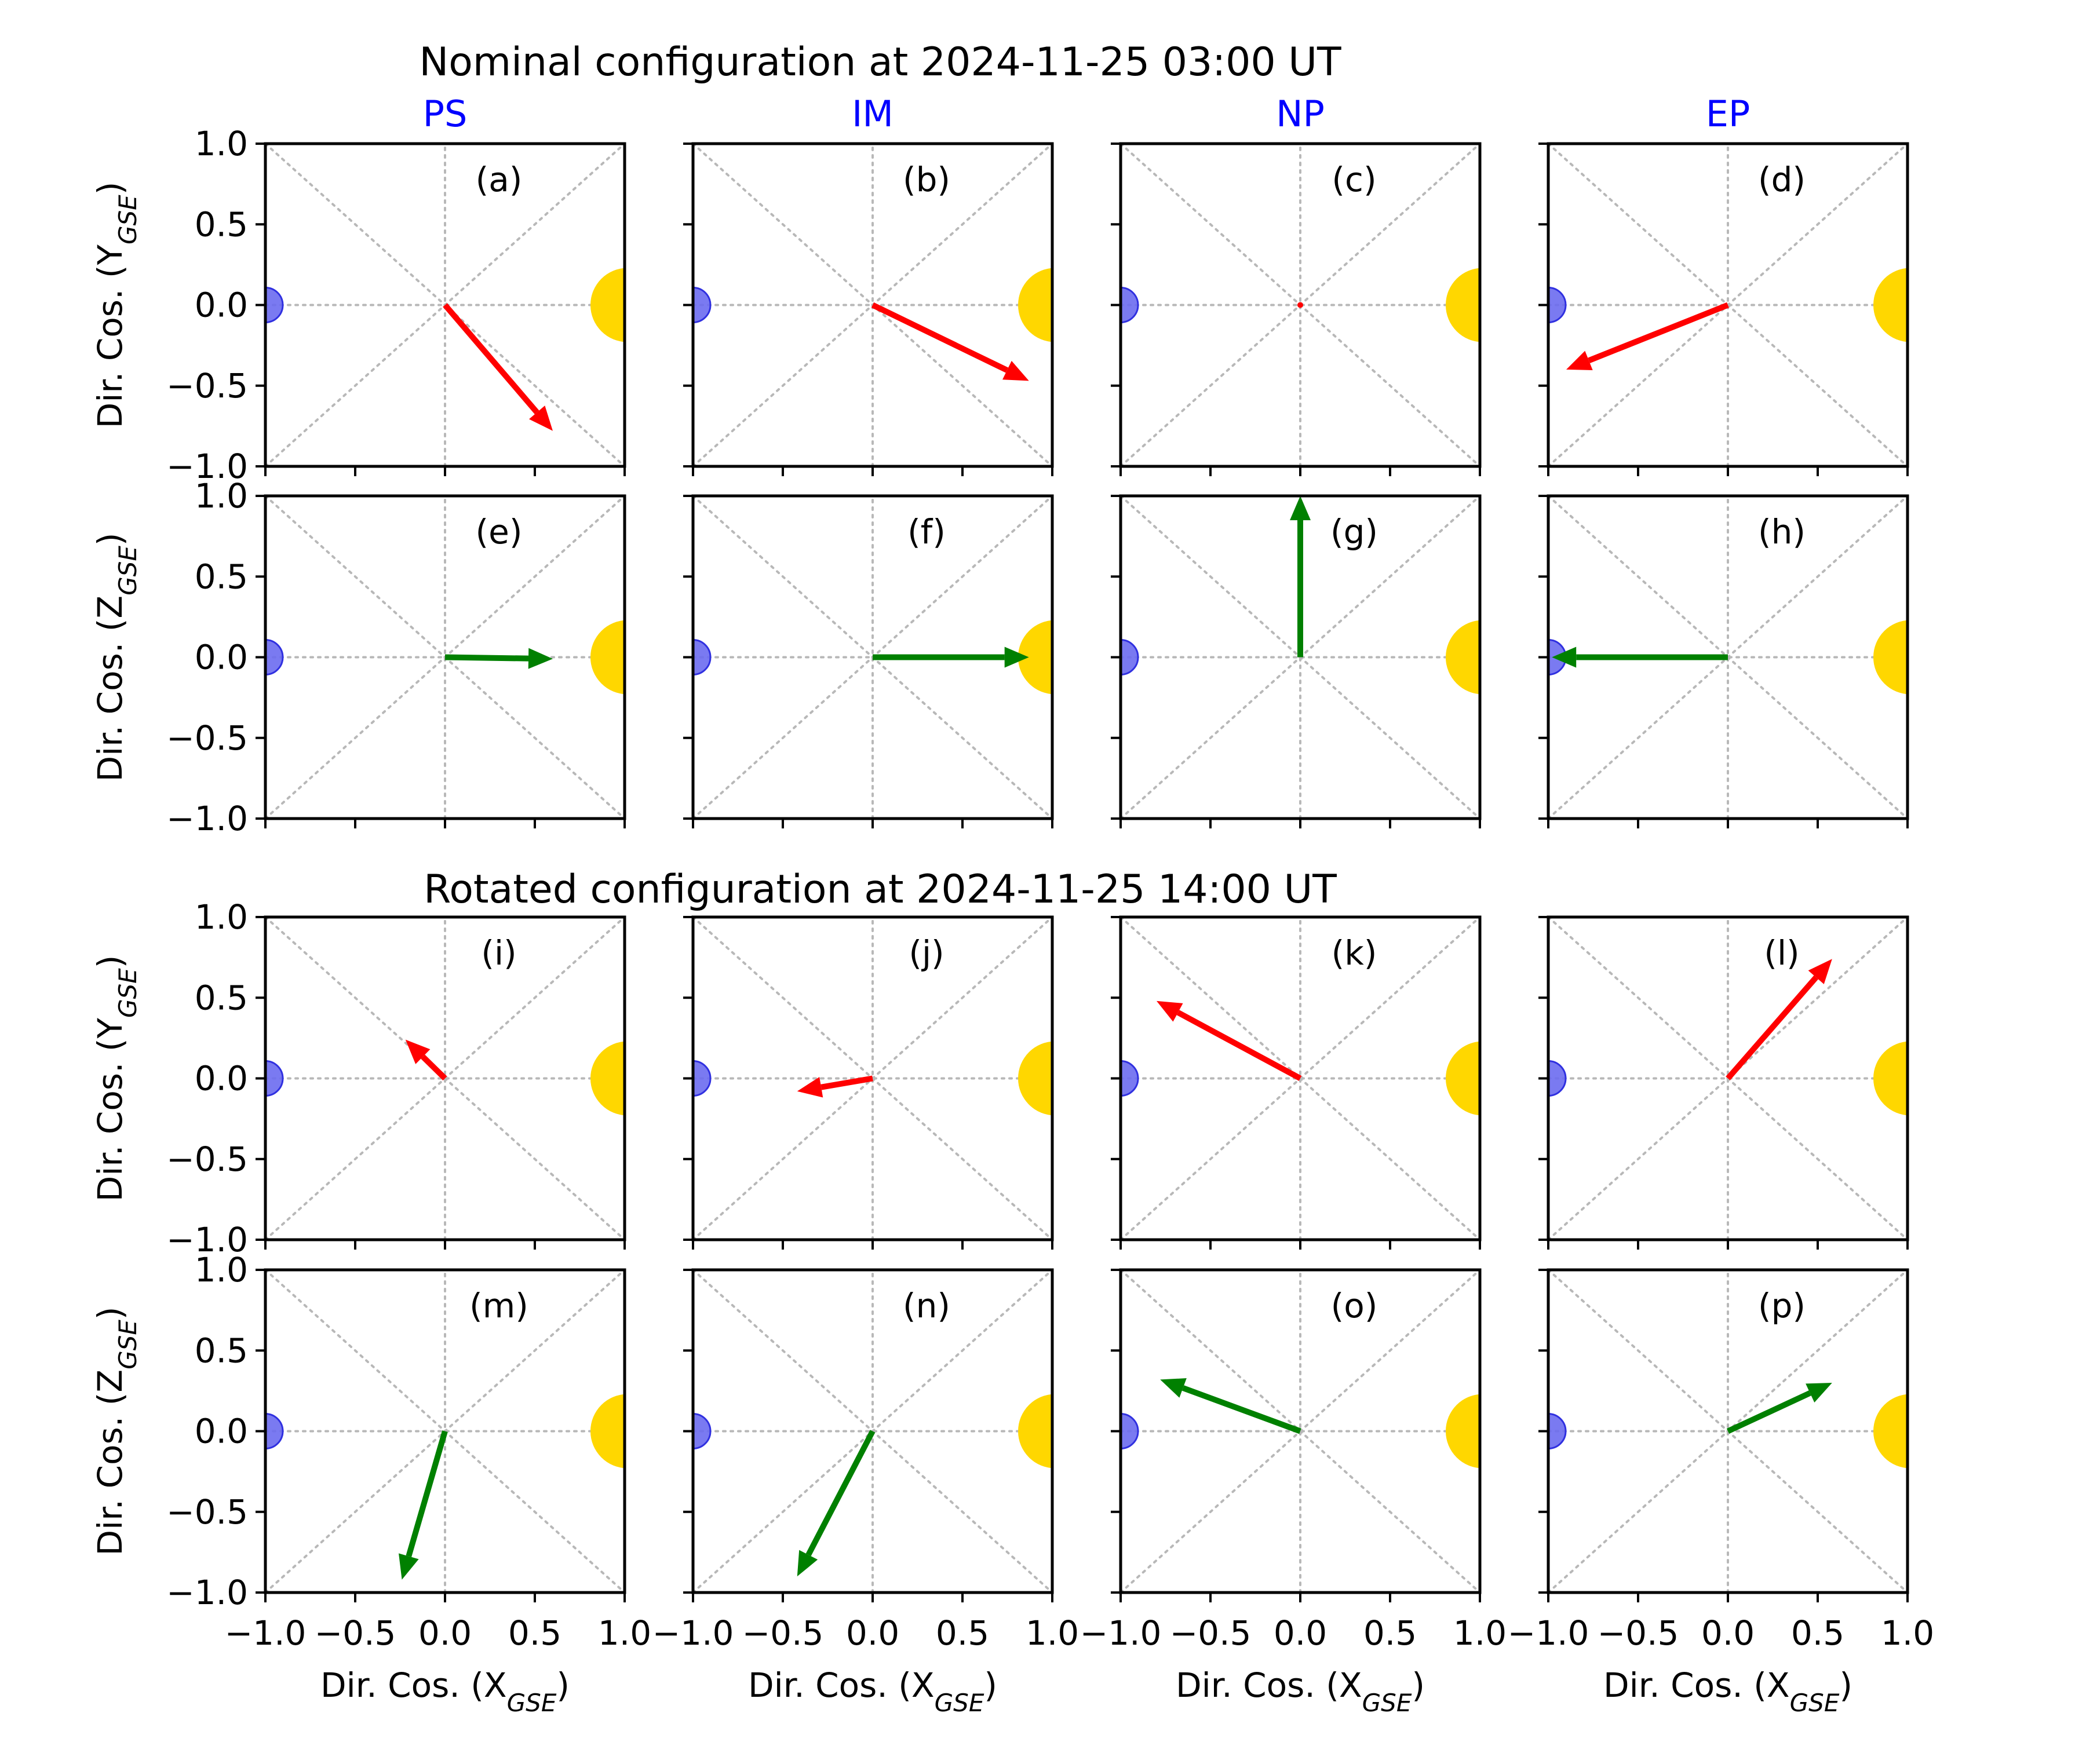 The height and width of the screenshot is (1764, 2086). I want to click on panel-label: (i), so click(498, 953).